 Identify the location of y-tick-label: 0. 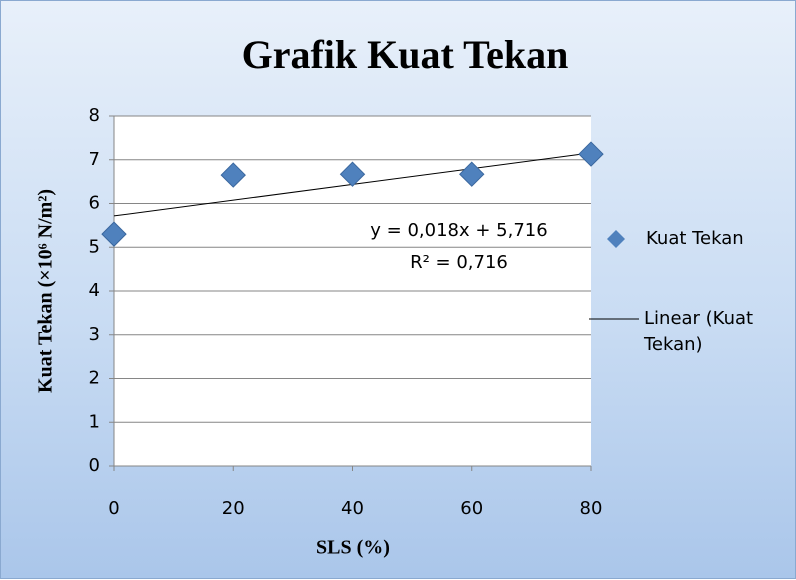
(94, 465).